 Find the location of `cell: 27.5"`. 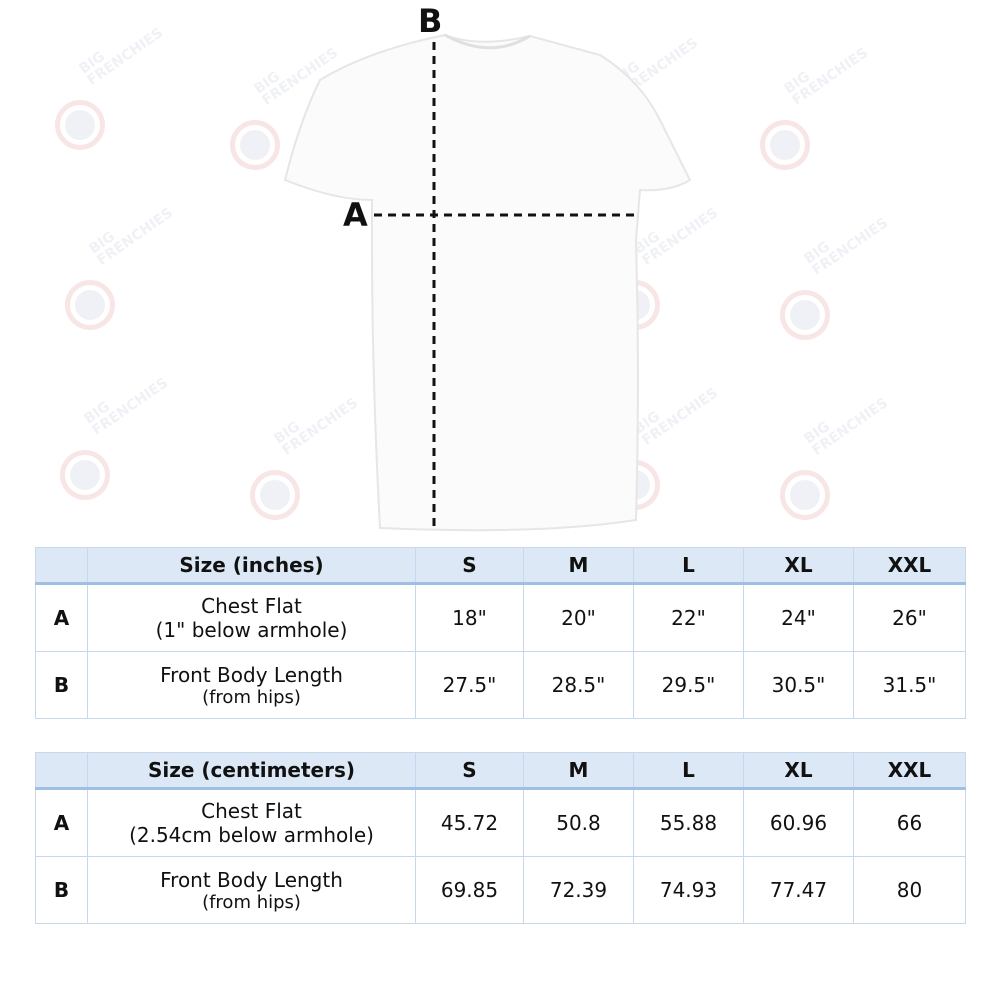

cell: 27.5" is located at coordinates (469, 685).